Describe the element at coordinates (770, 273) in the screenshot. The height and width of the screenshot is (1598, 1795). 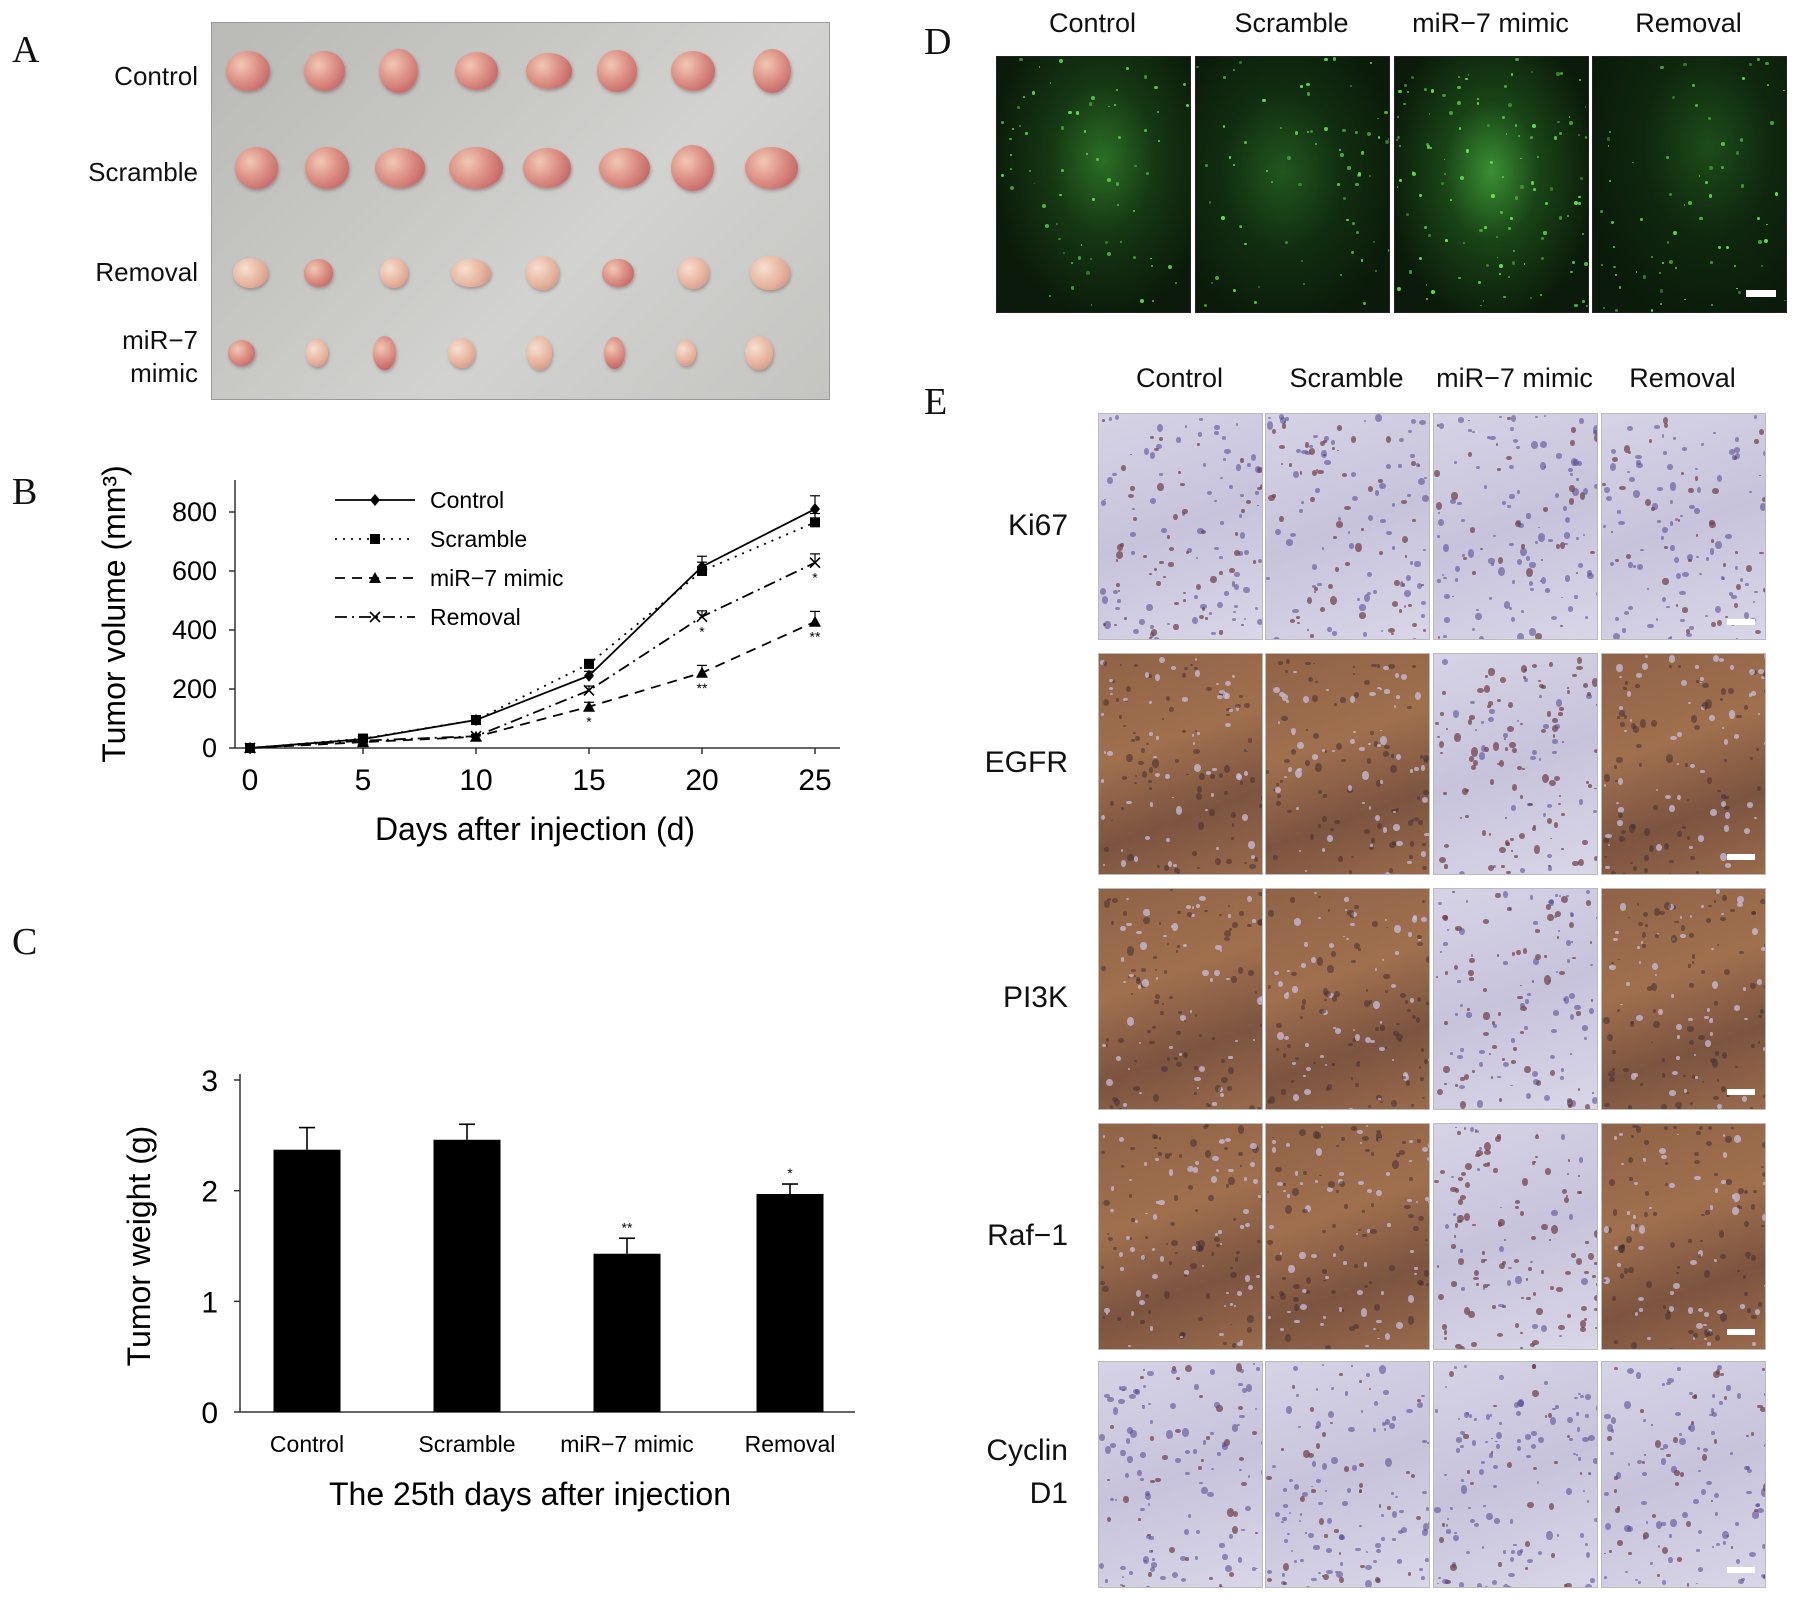
I see `tumor-sample` at that location.